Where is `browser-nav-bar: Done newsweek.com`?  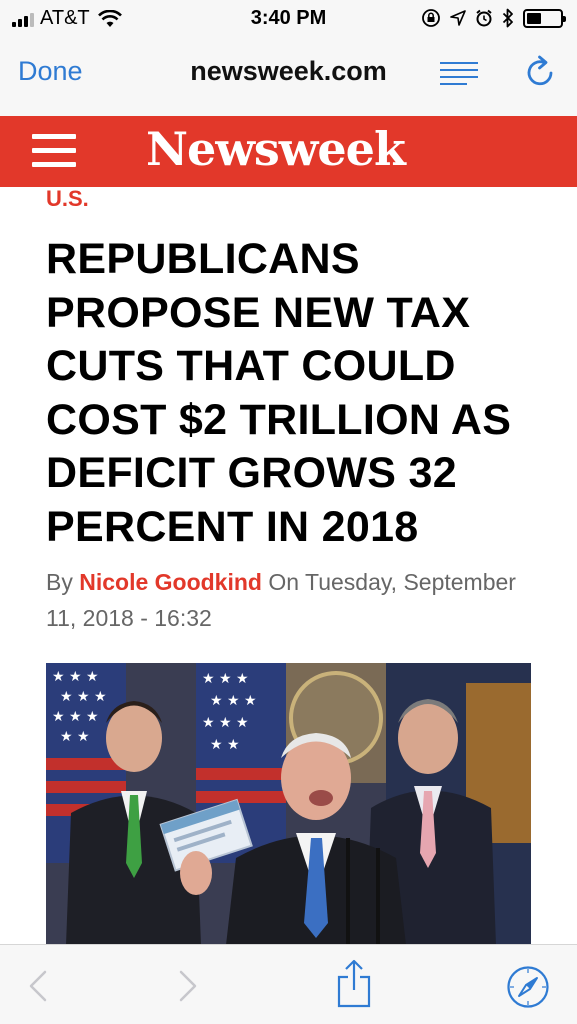 browser-nav-bar: Done newsweek.com is located at coordinates (288, 77).